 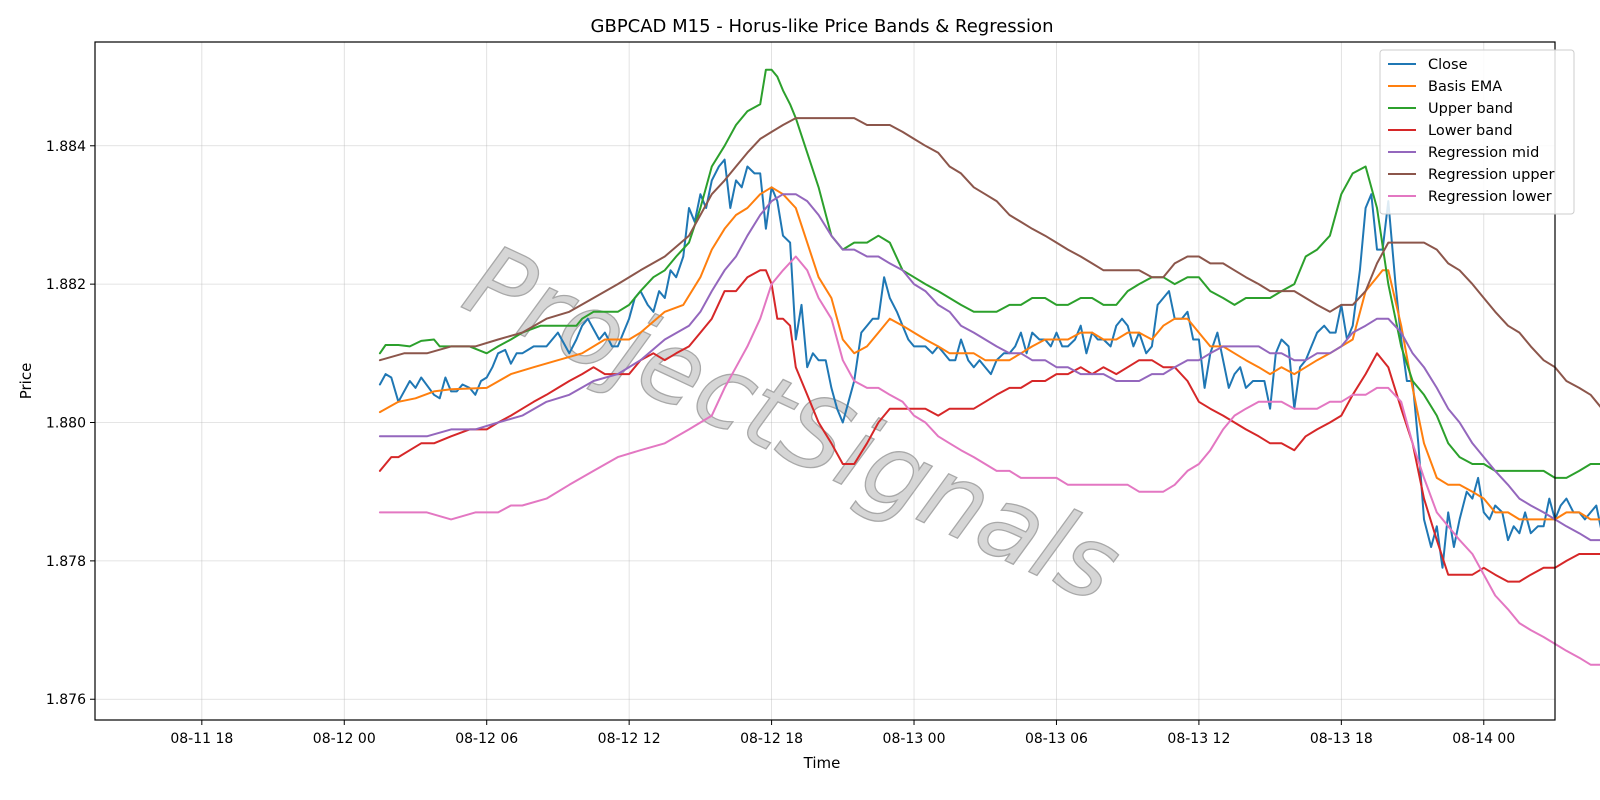 I want to click on y-axis-label: Price, so click(x=26, y=381).